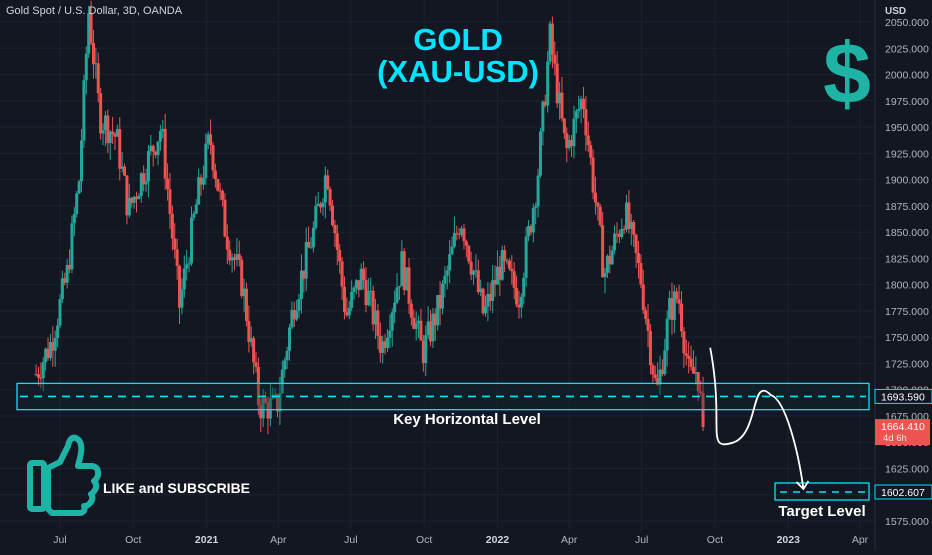 The image size is (932, 555). I want to click on title-xau-usd: (XAU-USD), so click(458, 71).